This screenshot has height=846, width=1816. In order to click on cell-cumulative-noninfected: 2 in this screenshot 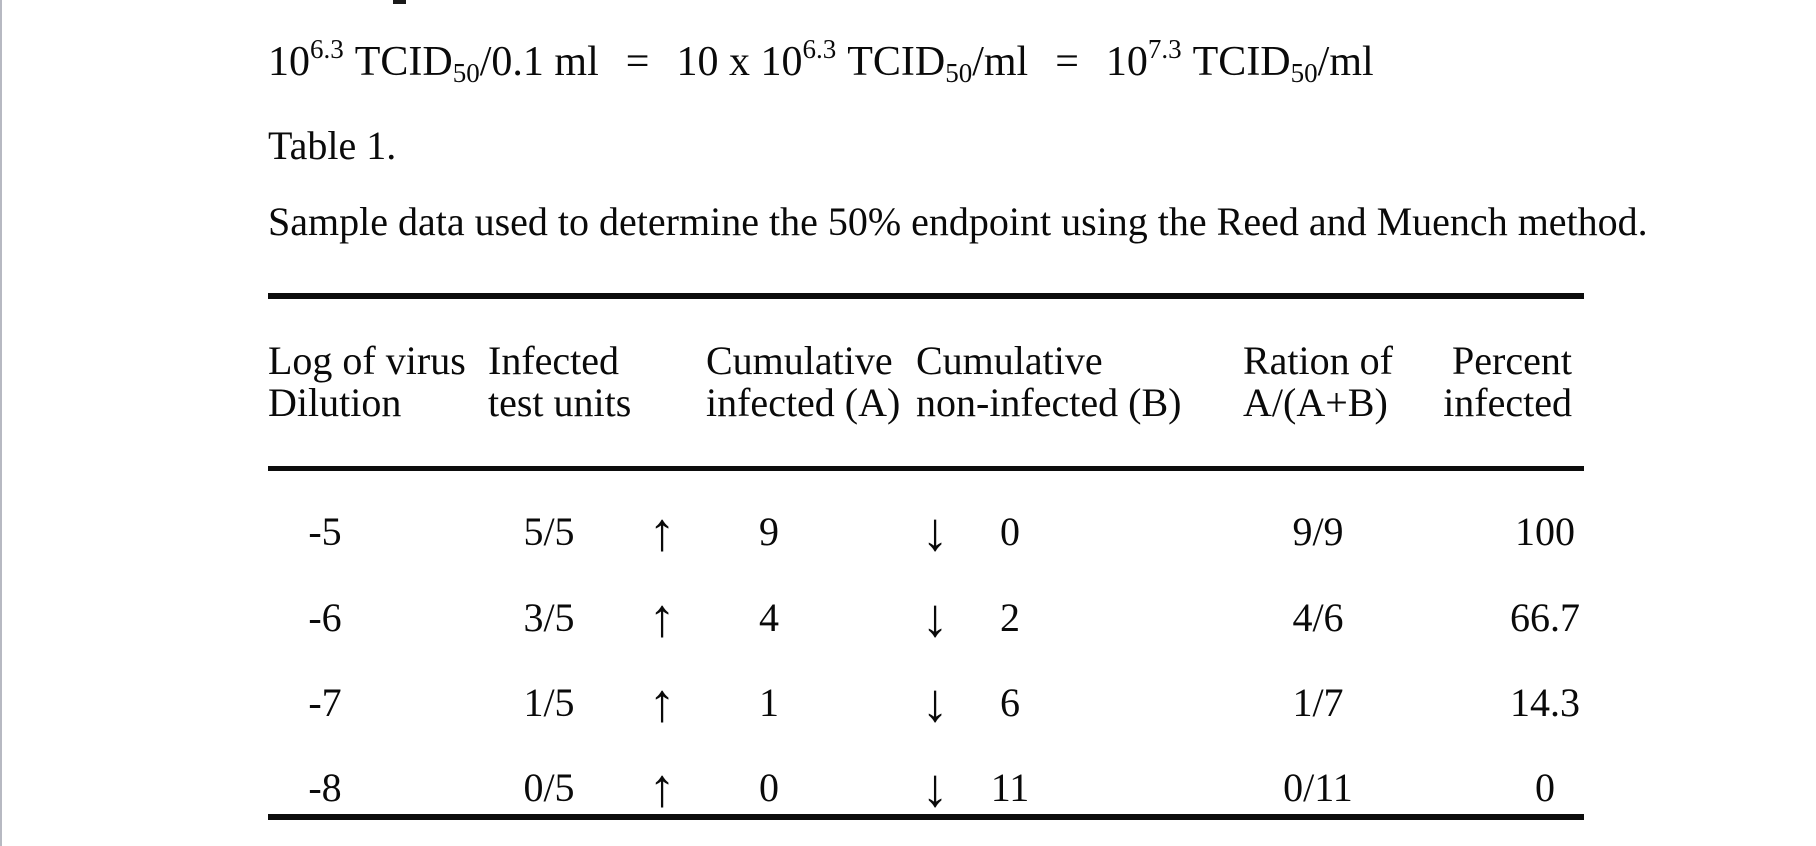, I will do `click(1010, 617)`.